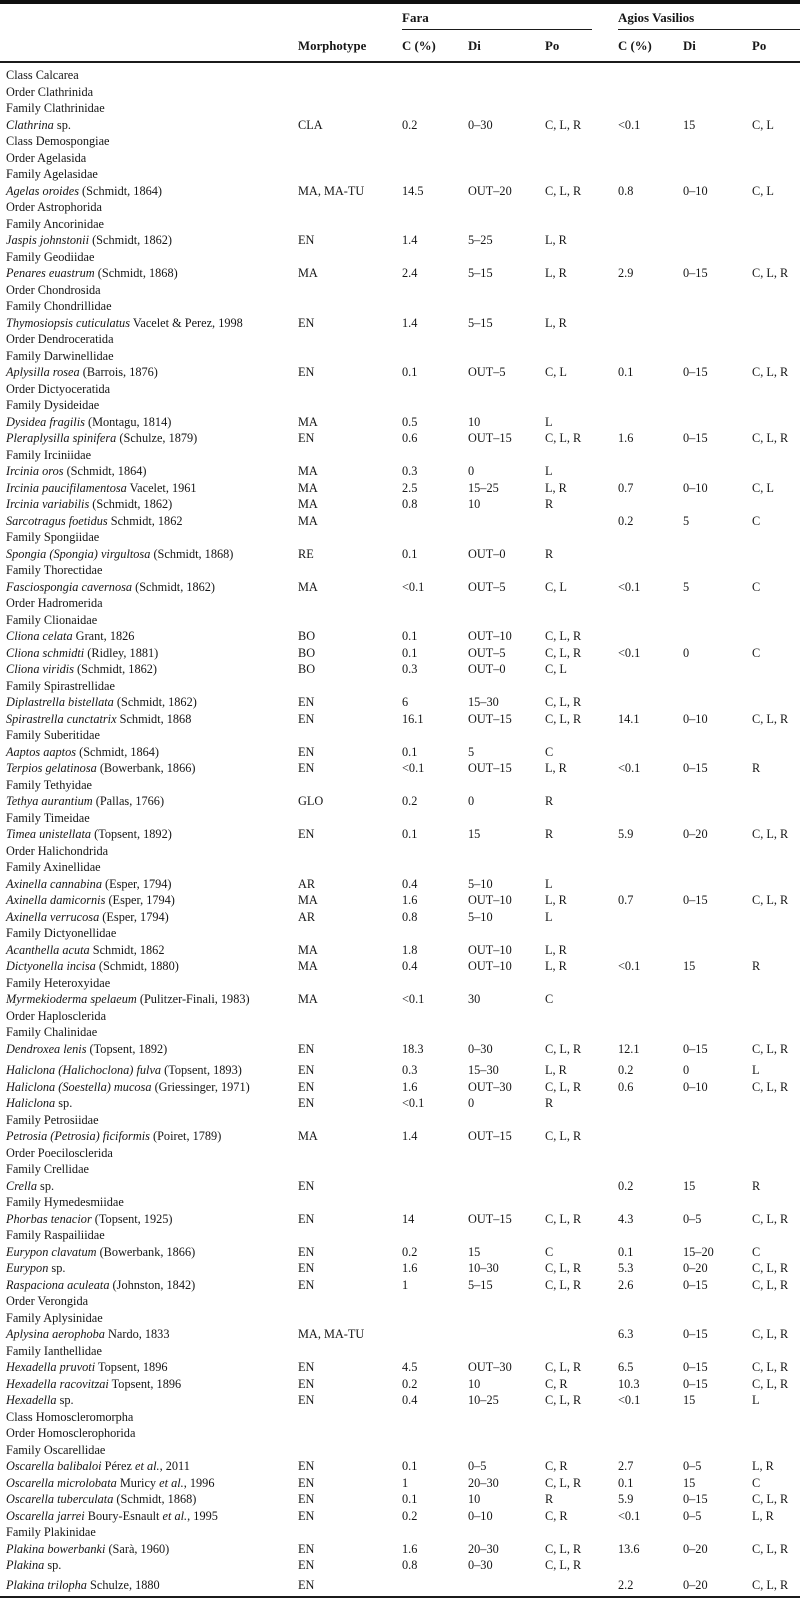 The width and height of the screenshot is (800, 1601). What do you see at coordinates (400, 1202) in the screenshot?
I see `taxon-group-row: Family Hymedesmiidae` at bounding box center [400, 1202].